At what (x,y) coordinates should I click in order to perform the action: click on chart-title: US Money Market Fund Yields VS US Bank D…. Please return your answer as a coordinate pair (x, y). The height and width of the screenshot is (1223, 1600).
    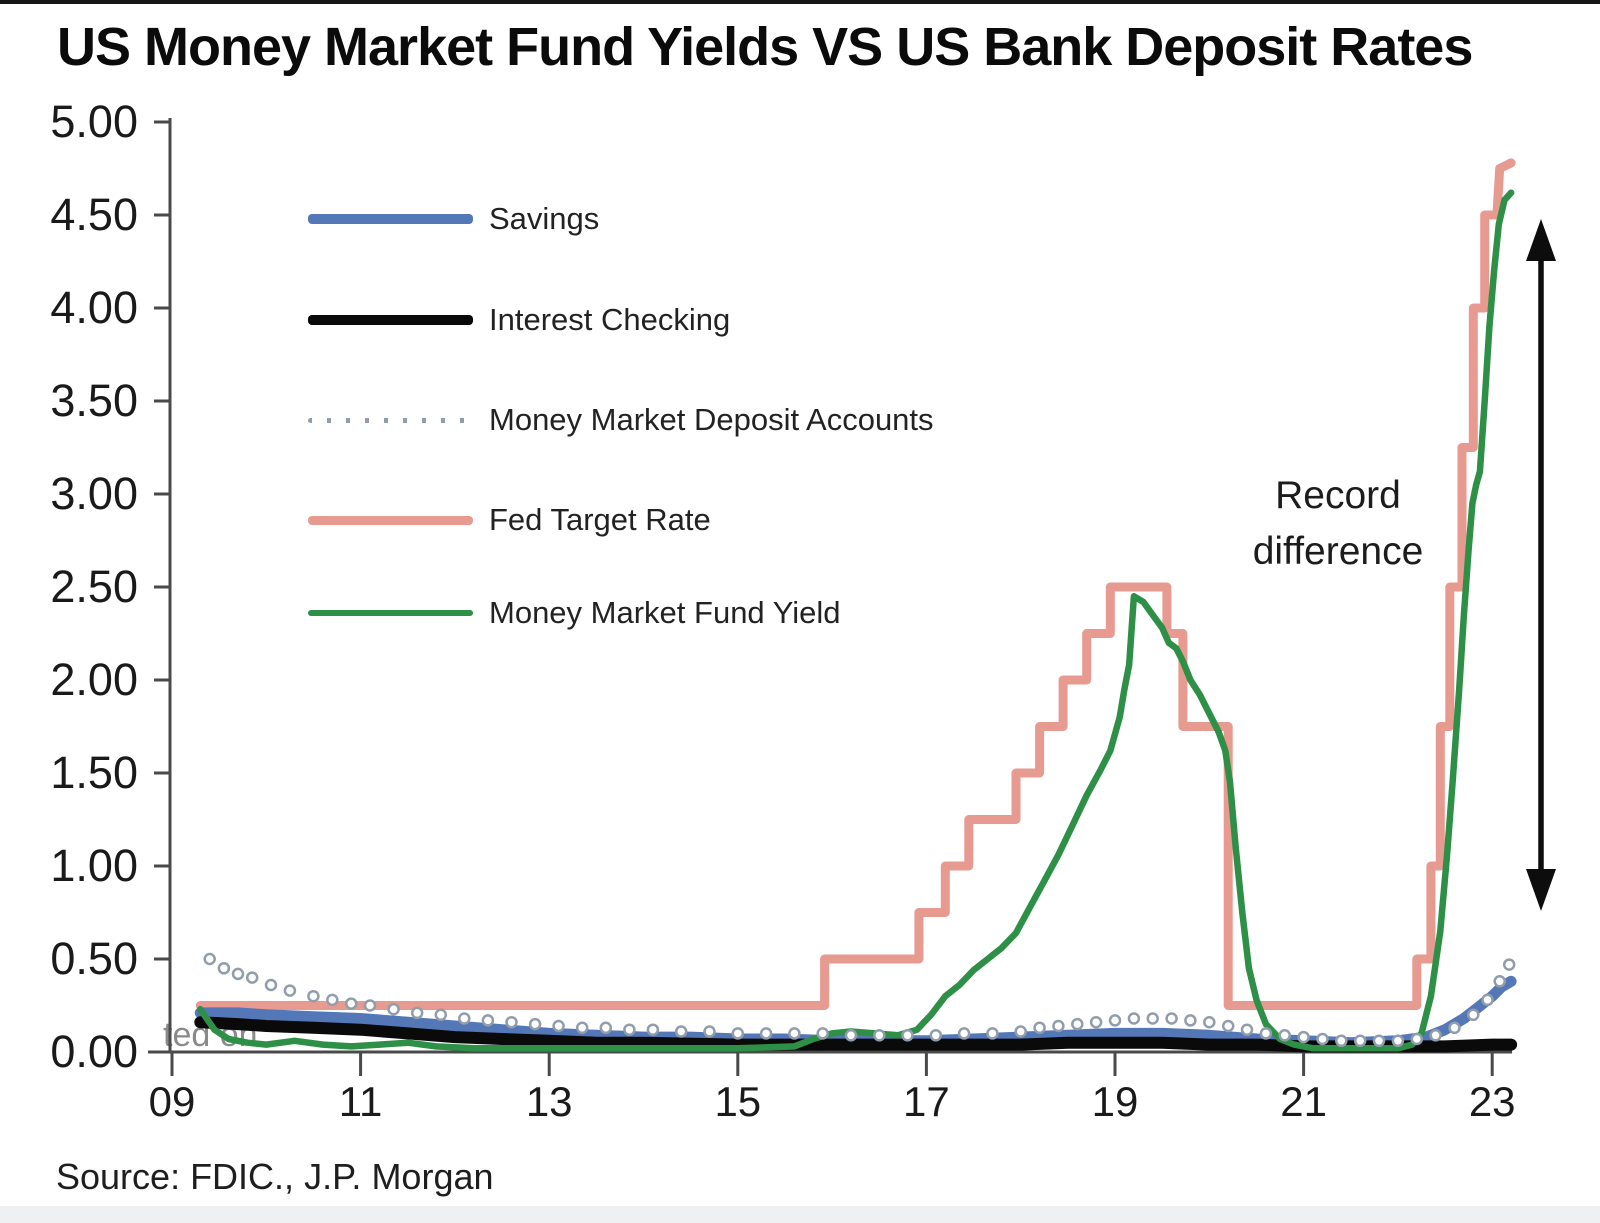
    Looking at the image, I should click on (765, 47).